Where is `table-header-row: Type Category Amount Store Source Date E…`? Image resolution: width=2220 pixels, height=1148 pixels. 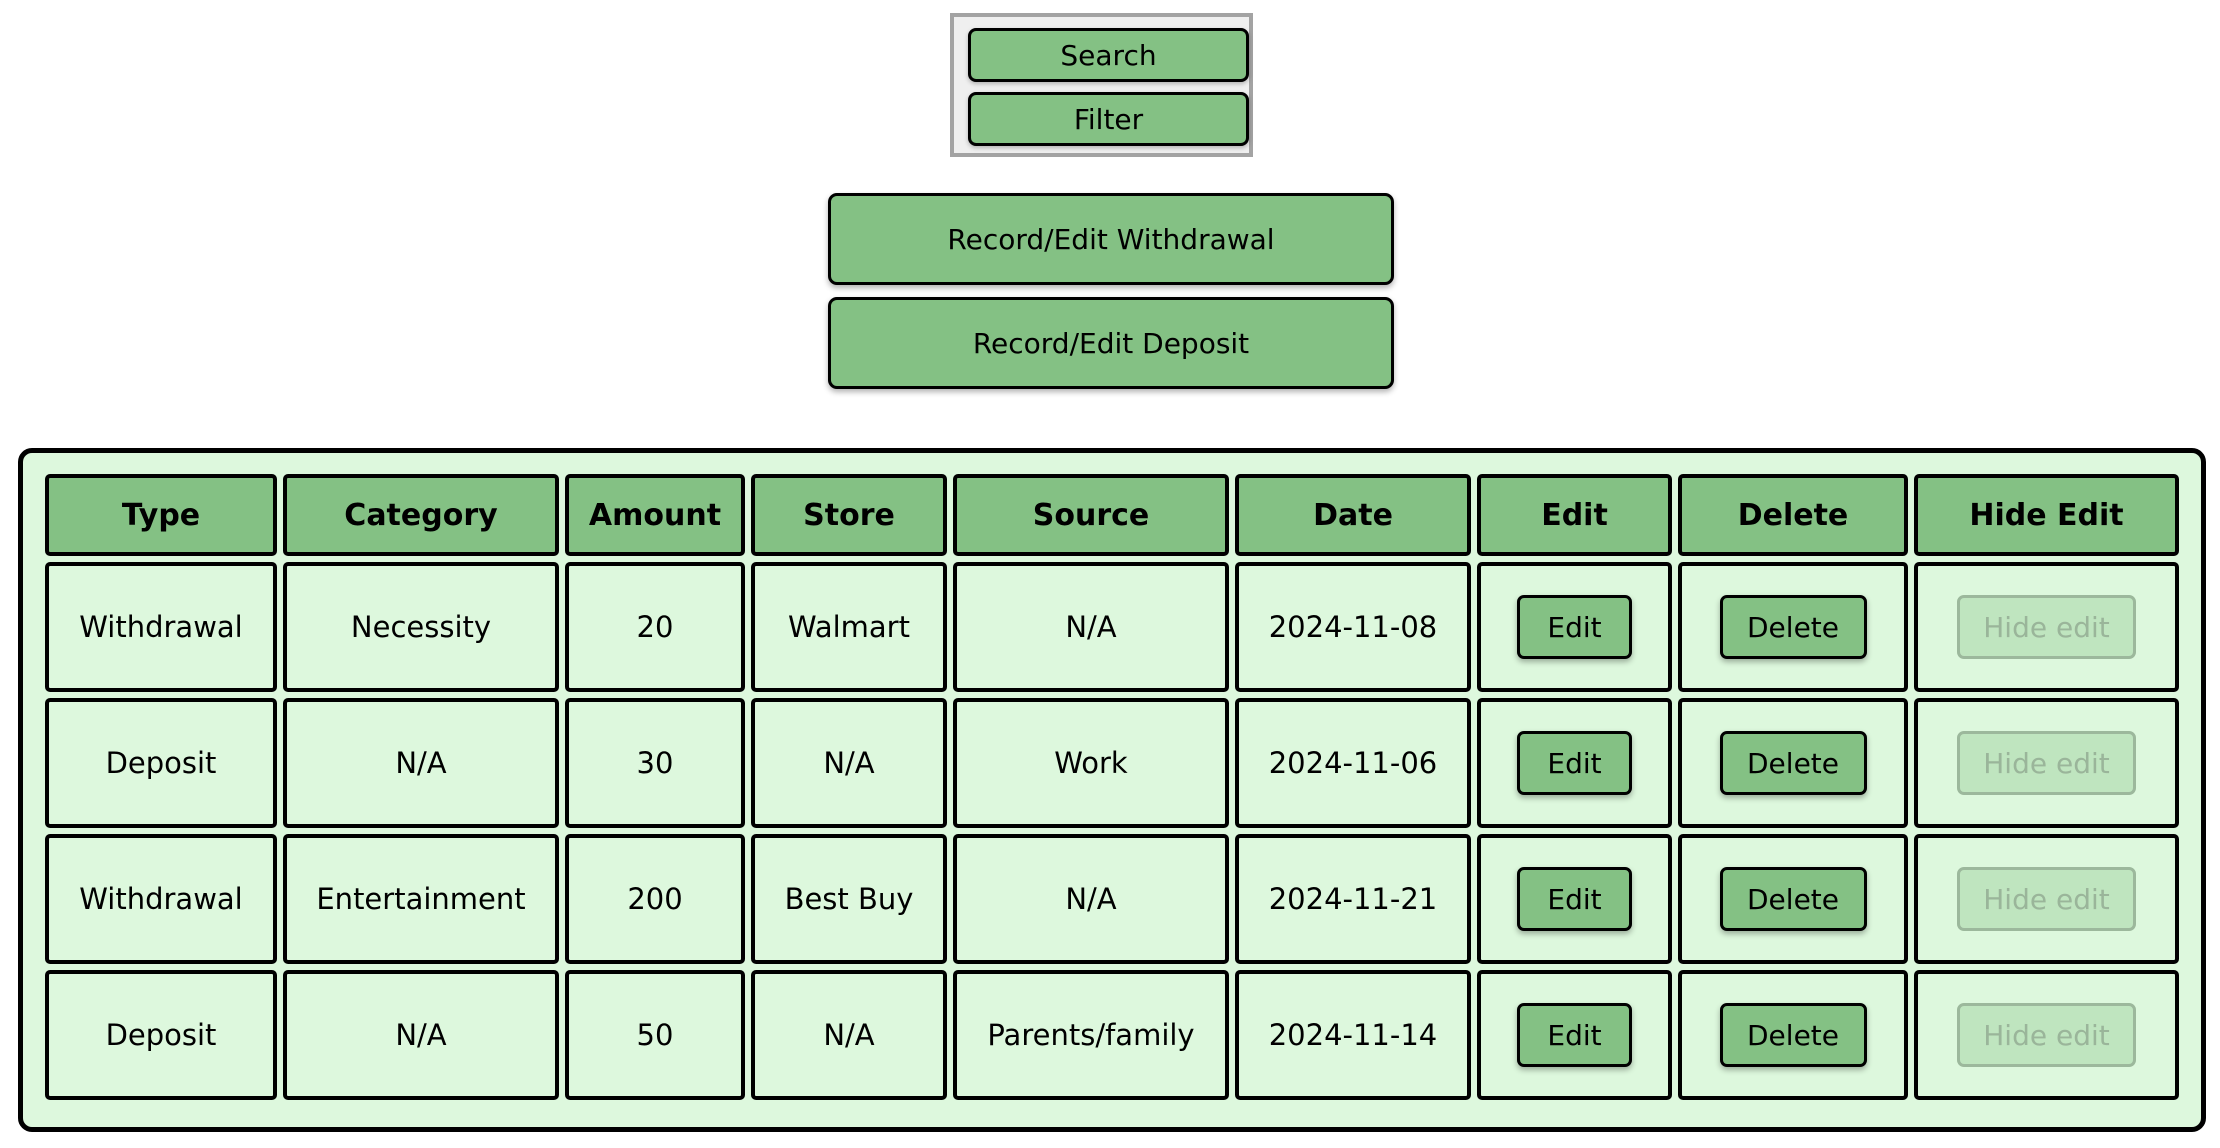 table-header-row: Type Category Amount Store Source Date E… is located at coordinates (1112, 515).